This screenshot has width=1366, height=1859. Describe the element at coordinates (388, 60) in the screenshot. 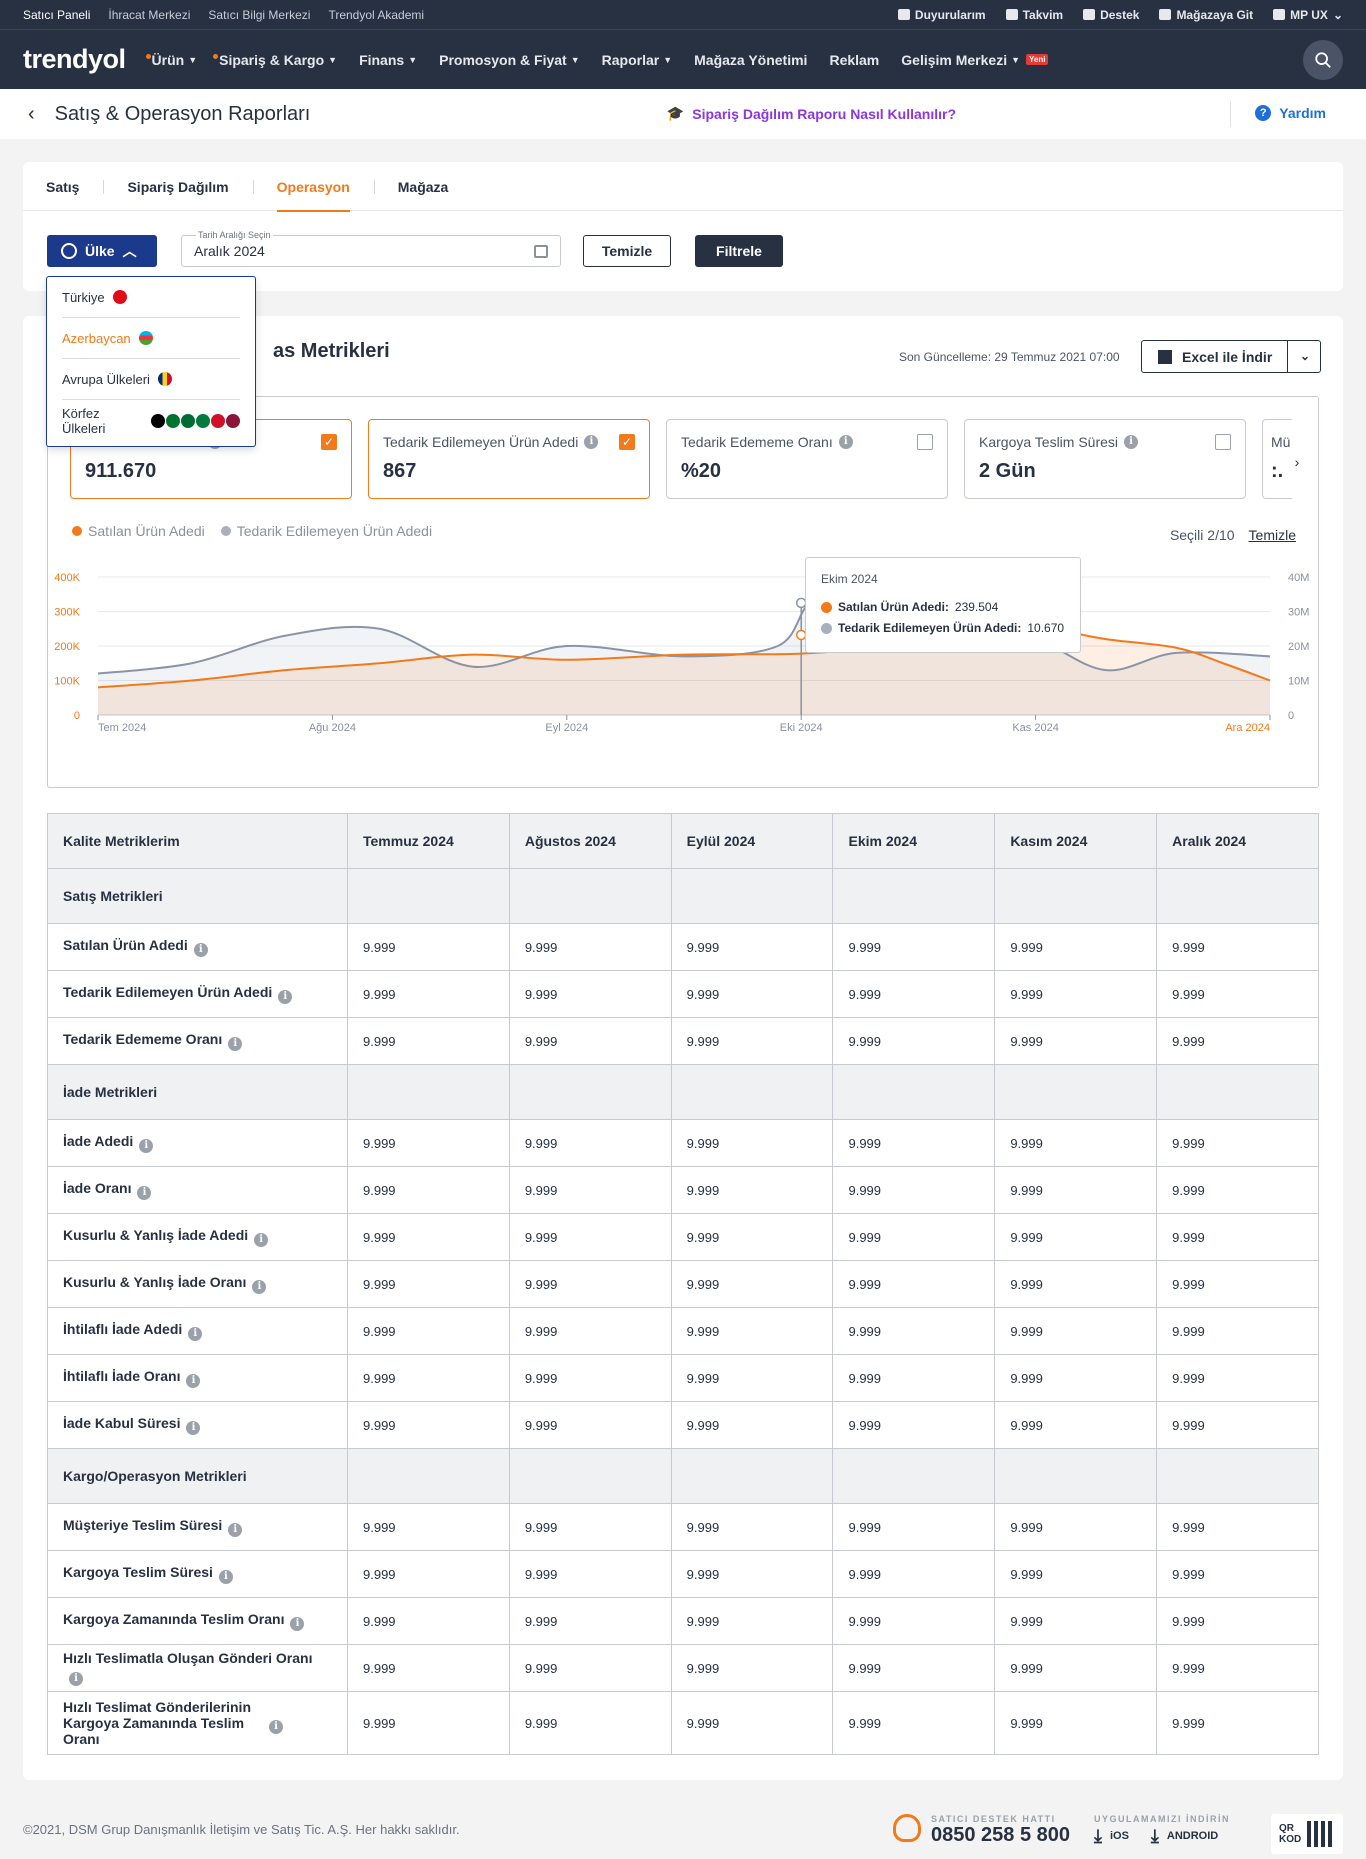

I see `nav-item-finance: Finans ▼` at that location.